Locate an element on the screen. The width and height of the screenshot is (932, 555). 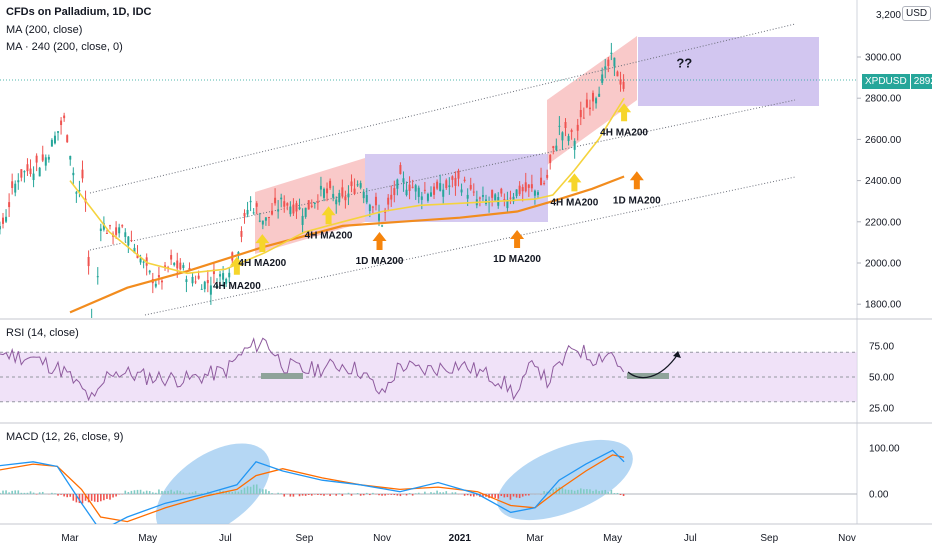
rsi-tick-label: 50.00 is located at coordinates (881, 378).